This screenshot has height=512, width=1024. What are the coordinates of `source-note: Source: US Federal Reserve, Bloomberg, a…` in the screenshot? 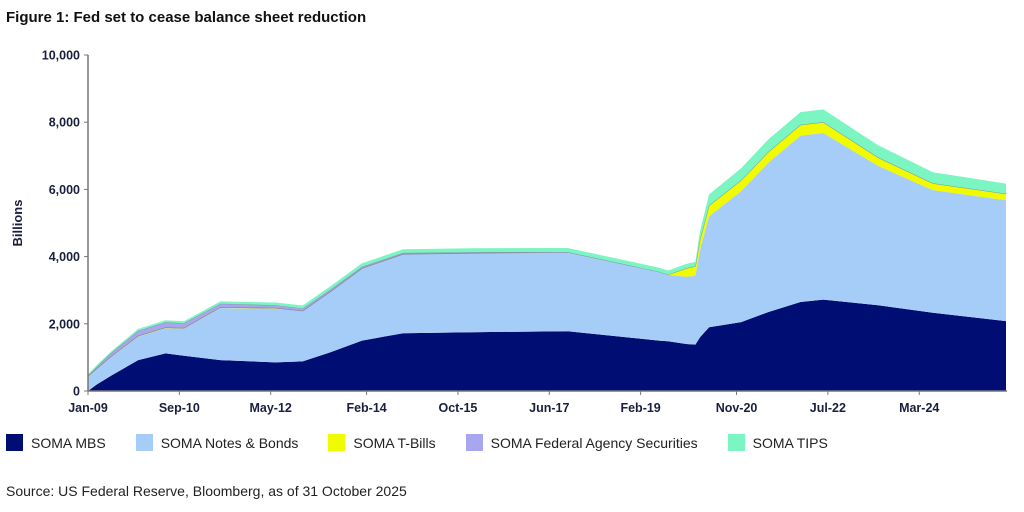 It's located at (206, 491).